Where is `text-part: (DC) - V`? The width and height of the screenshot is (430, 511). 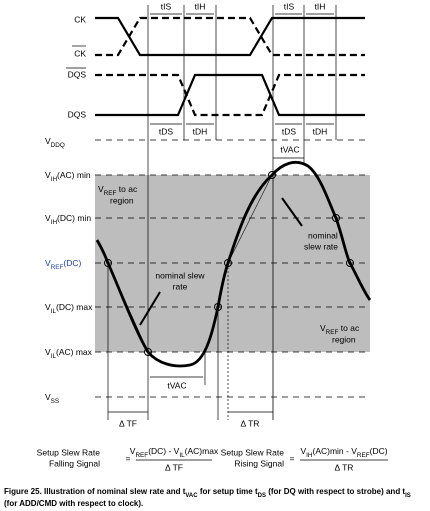
text-part: (DC) - V is located at coordinates (163, 451).